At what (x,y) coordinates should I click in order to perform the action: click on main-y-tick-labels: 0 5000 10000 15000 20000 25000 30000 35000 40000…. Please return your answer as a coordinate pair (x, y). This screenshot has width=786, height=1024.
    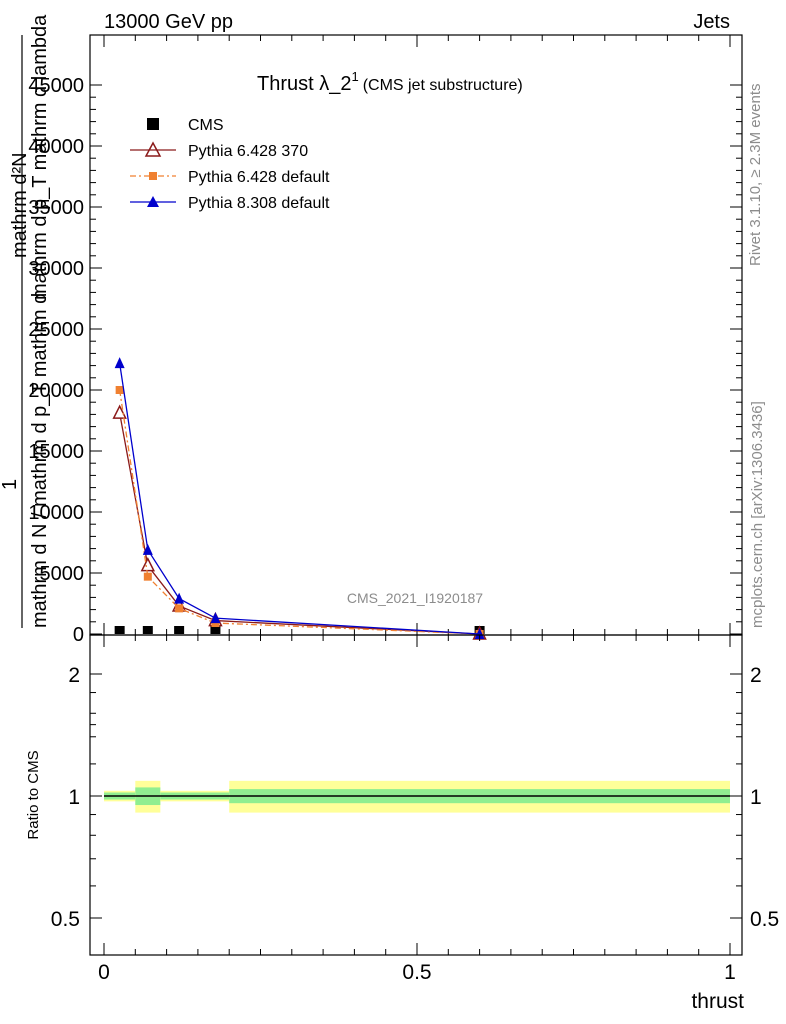
    Looking at the image, I should click on (56, 360).